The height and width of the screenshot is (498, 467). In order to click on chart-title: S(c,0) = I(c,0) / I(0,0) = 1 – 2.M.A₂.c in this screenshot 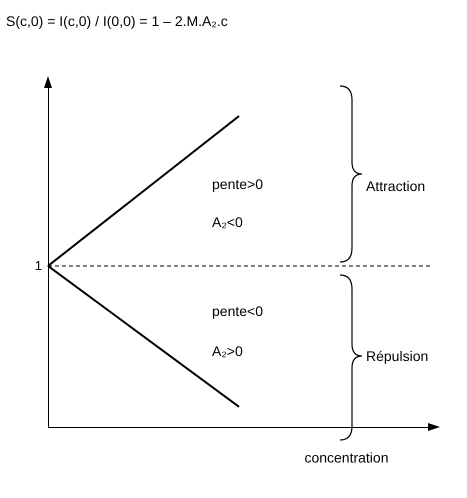, I will do `click(117, 21)`.